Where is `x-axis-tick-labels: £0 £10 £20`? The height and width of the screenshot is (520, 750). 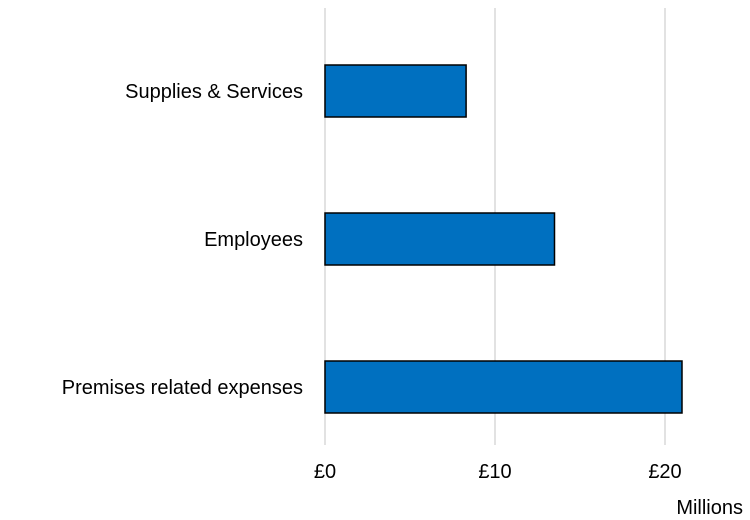 x-axis-tick-labels: £0 £10 £20 is located at coordinates (498, 472).